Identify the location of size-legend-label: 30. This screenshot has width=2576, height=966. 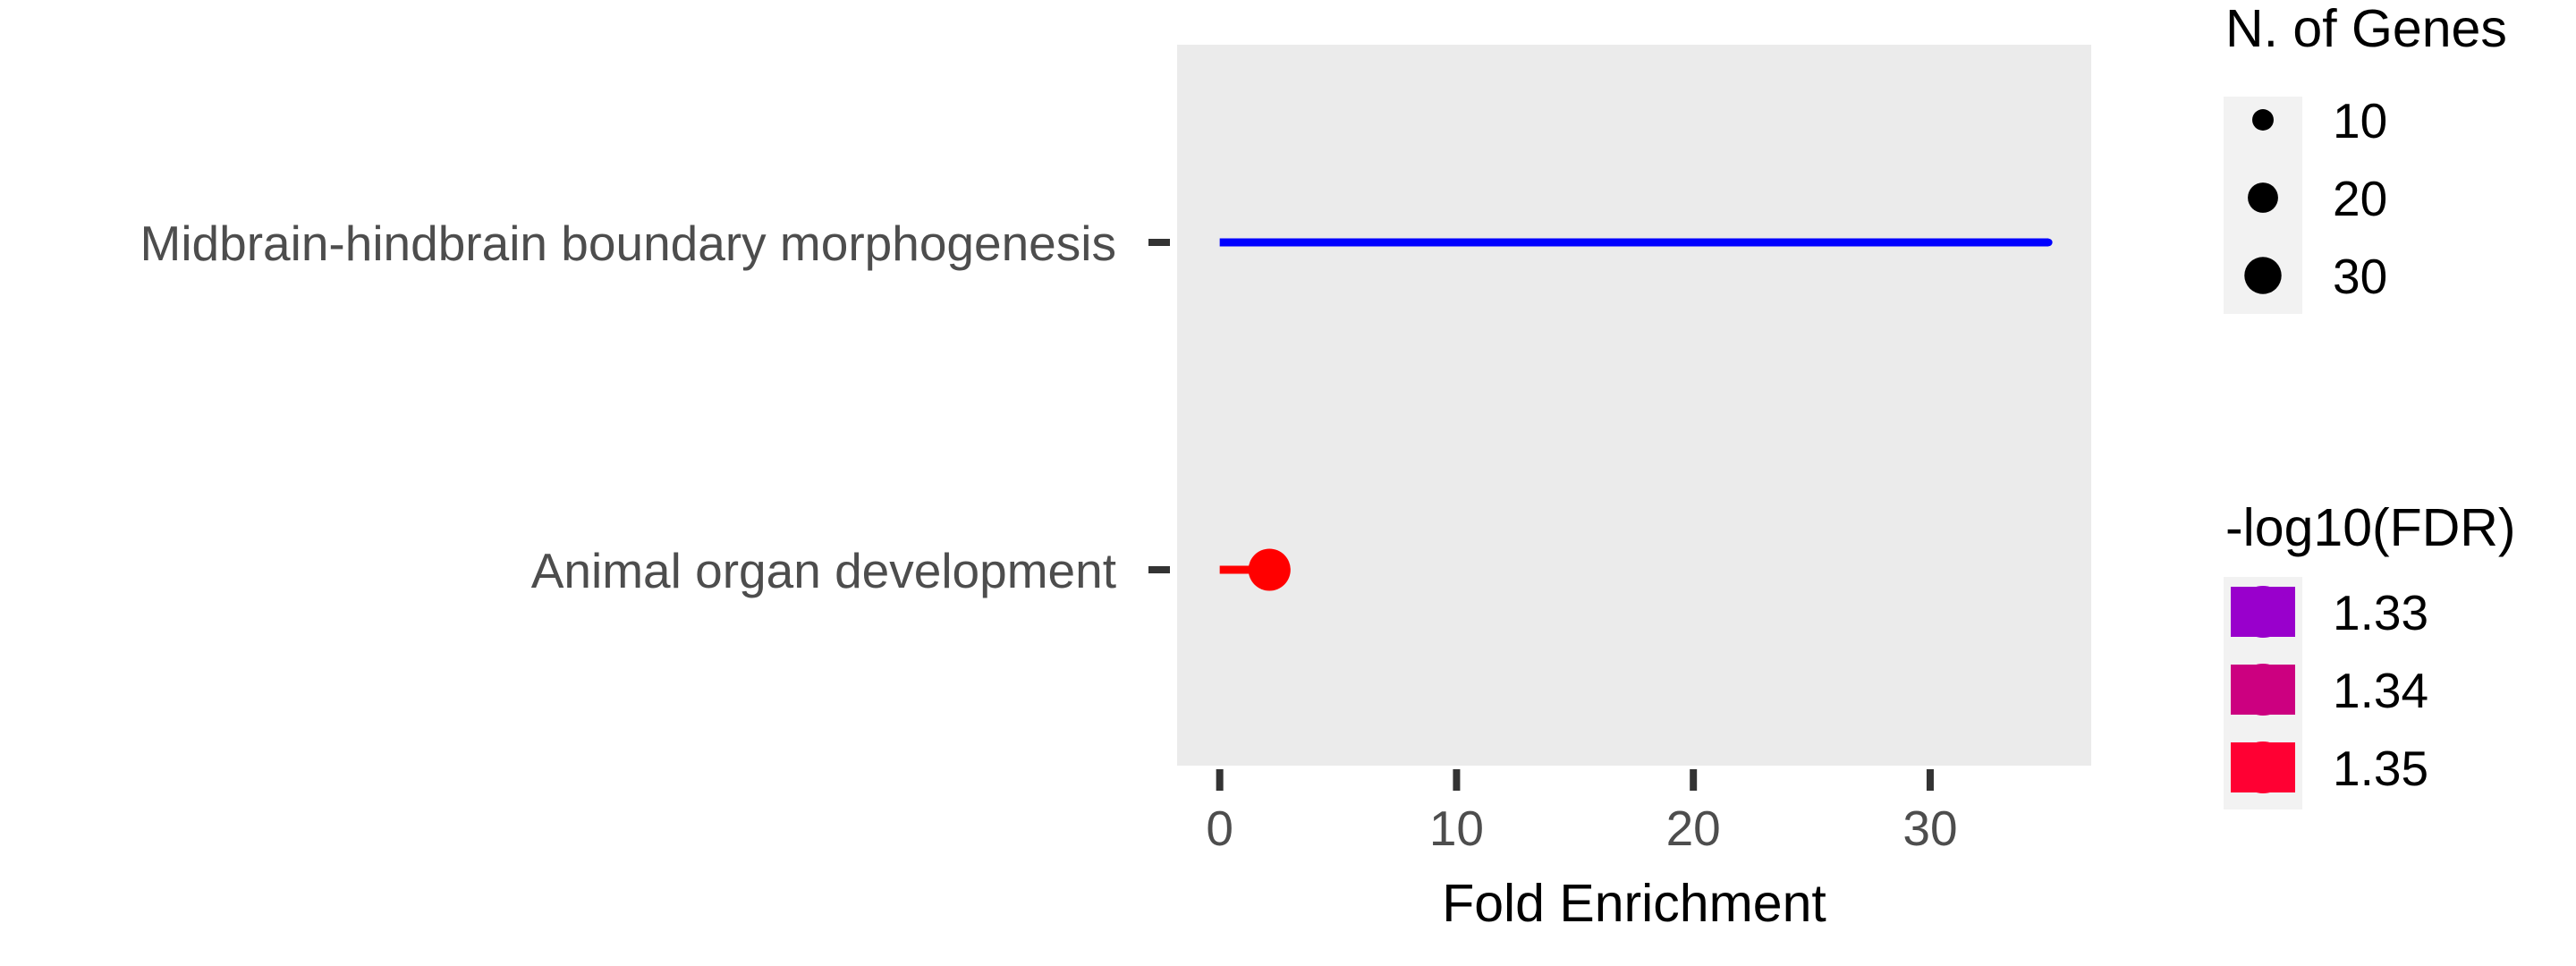
(2360, 276).